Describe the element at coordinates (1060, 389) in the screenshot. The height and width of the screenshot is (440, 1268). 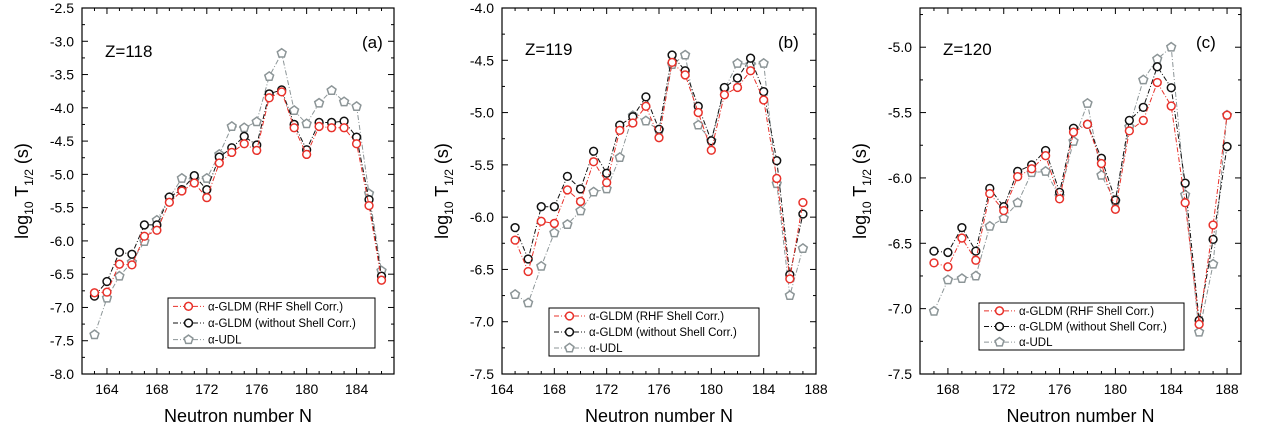
I see `x-tick-label: 176` at that location.